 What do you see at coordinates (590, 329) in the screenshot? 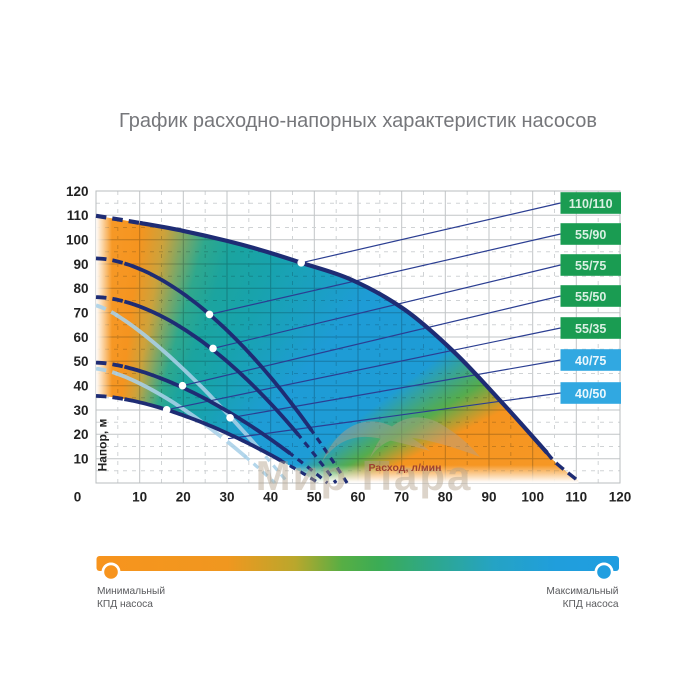
I see `svg-text: 55/35` at bounding box center [590, 329].